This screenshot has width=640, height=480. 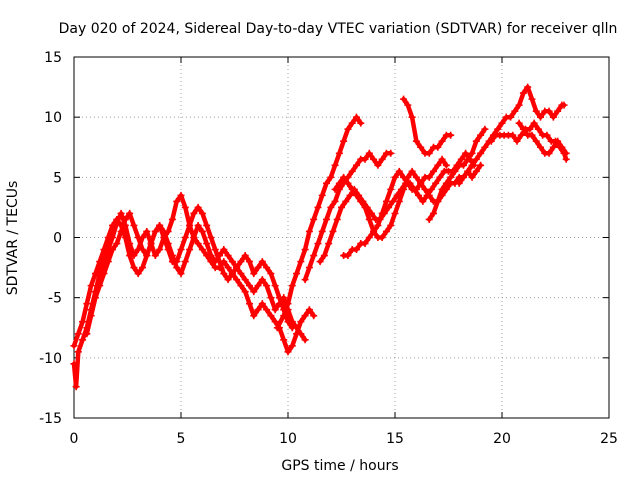 What do you see at coordinates (395, 439) in the screenshot?
I see `x-tick-label: 15` at bounding box center [395, 439].